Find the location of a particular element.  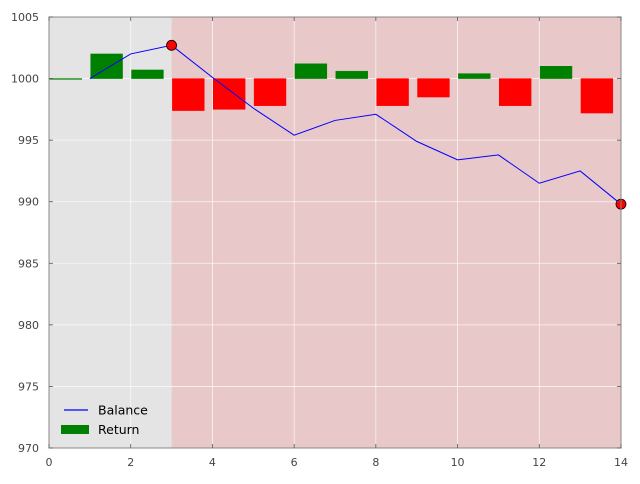

y-tick-label: 970 is located at coordinates (28, 448).